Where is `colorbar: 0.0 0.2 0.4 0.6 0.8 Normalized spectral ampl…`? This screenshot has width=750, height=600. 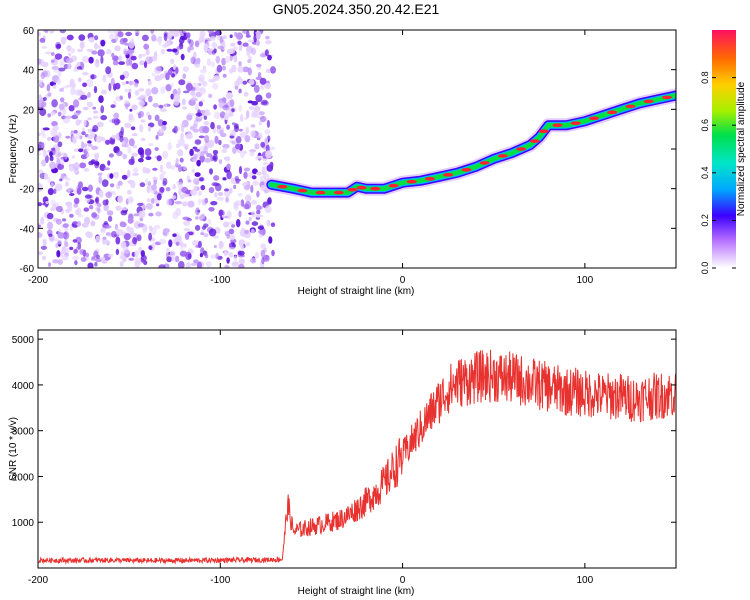 colorbar: 0.0 0.2 0.4 0.6 0.8 Normalized spectral ampl… is located at coordinates (723, 152).